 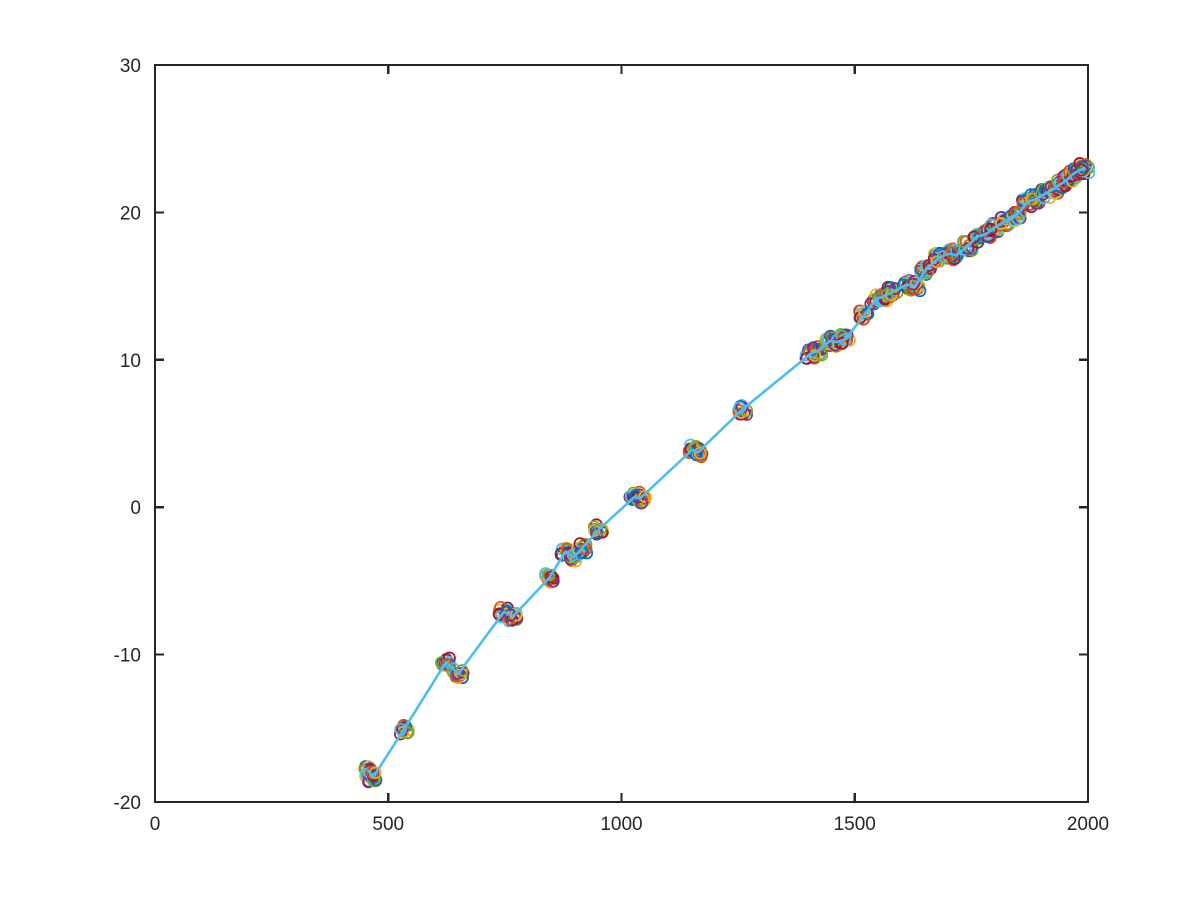 I want to click on x-tick-label: 1000, so click(x=621, y=824).